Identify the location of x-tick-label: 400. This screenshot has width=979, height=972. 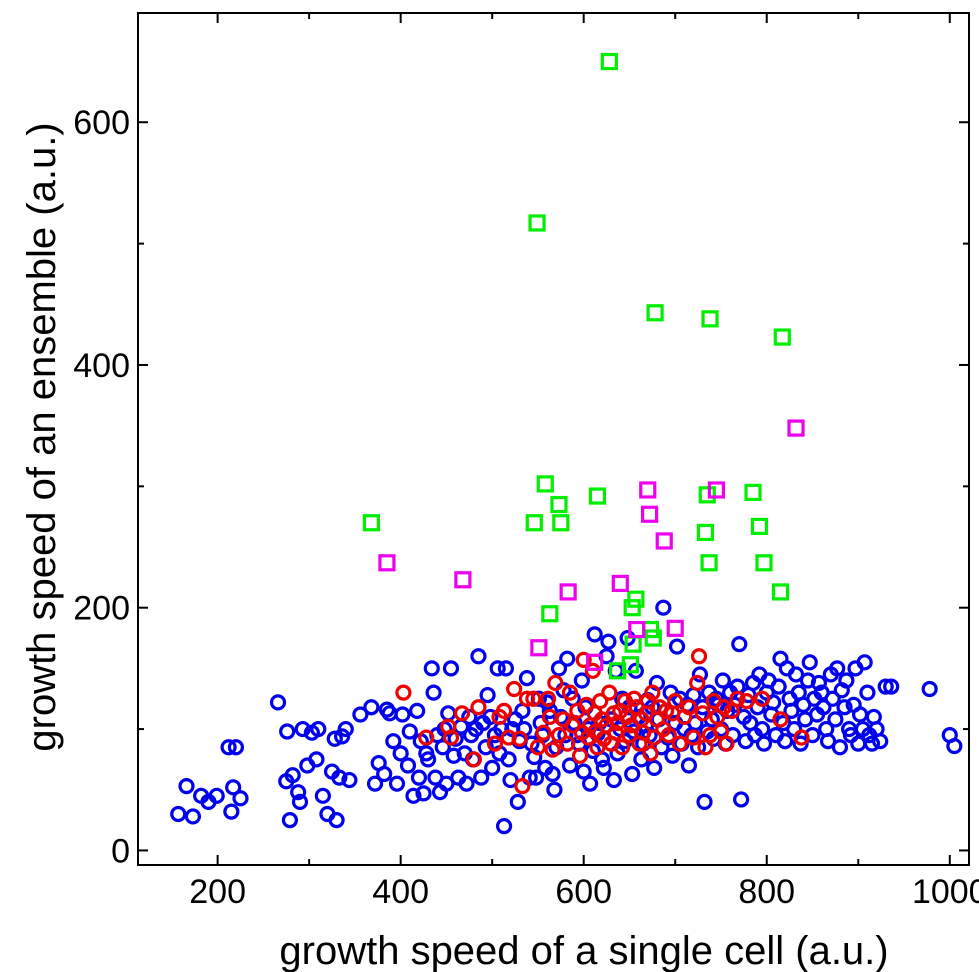
(400, 892).